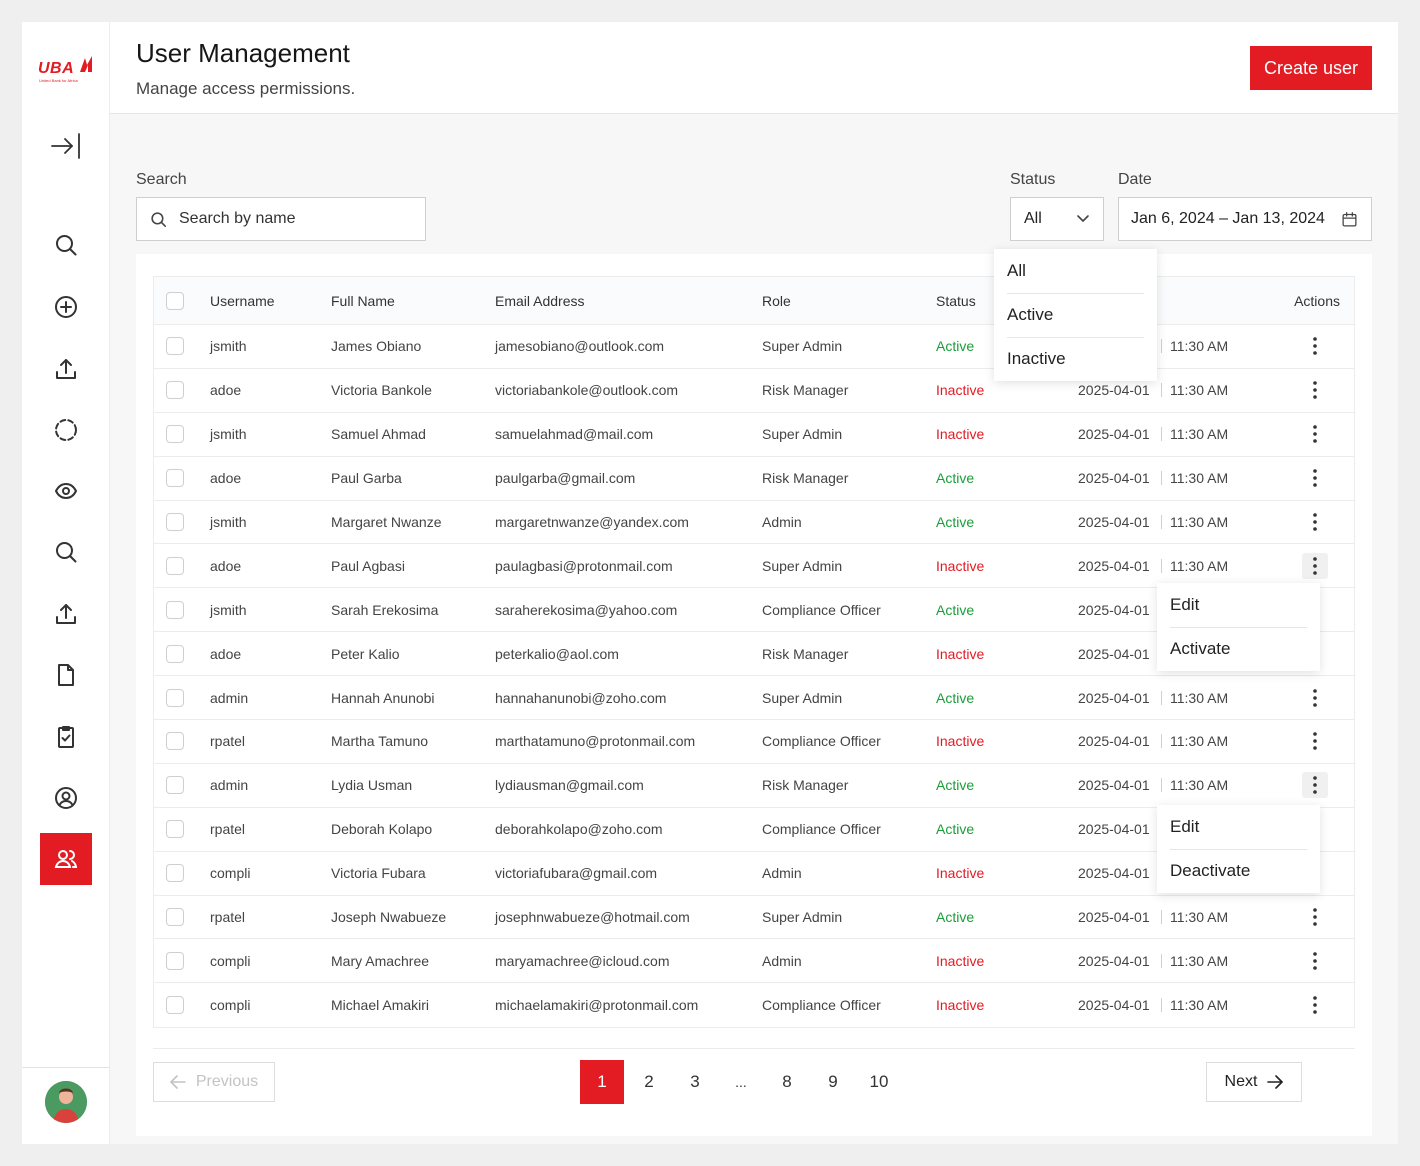 The width and height of the screenshot is (1420, 1166). I want to click on sidebar-item-view, so click(66, 491).